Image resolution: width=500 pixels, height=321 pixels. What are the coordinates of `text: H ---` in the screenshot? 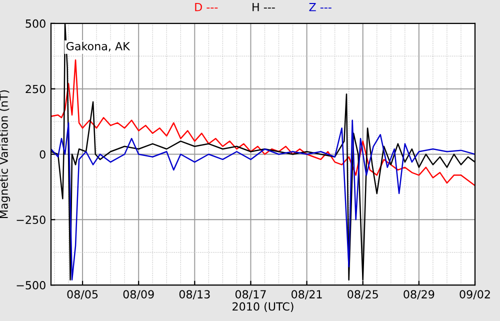 It's located at (263, 7).